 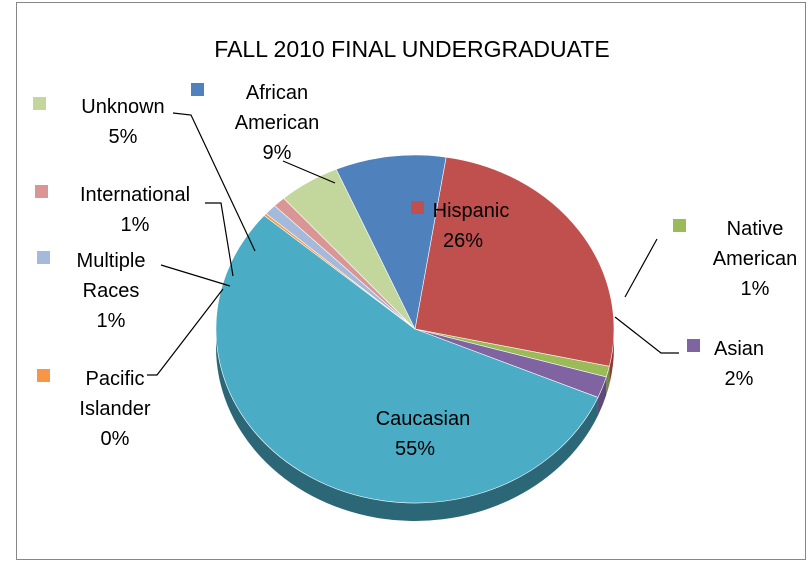 I want to click on african-american-percent-label: 9%, so click(x=277, y=153).